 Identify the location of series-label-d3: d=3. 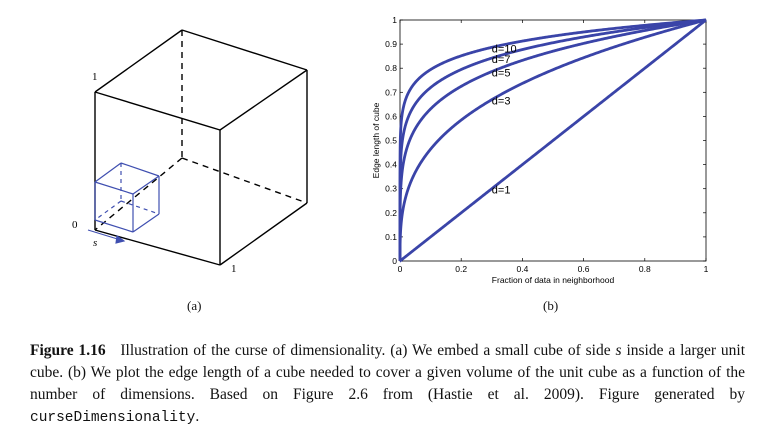
(501, 102).